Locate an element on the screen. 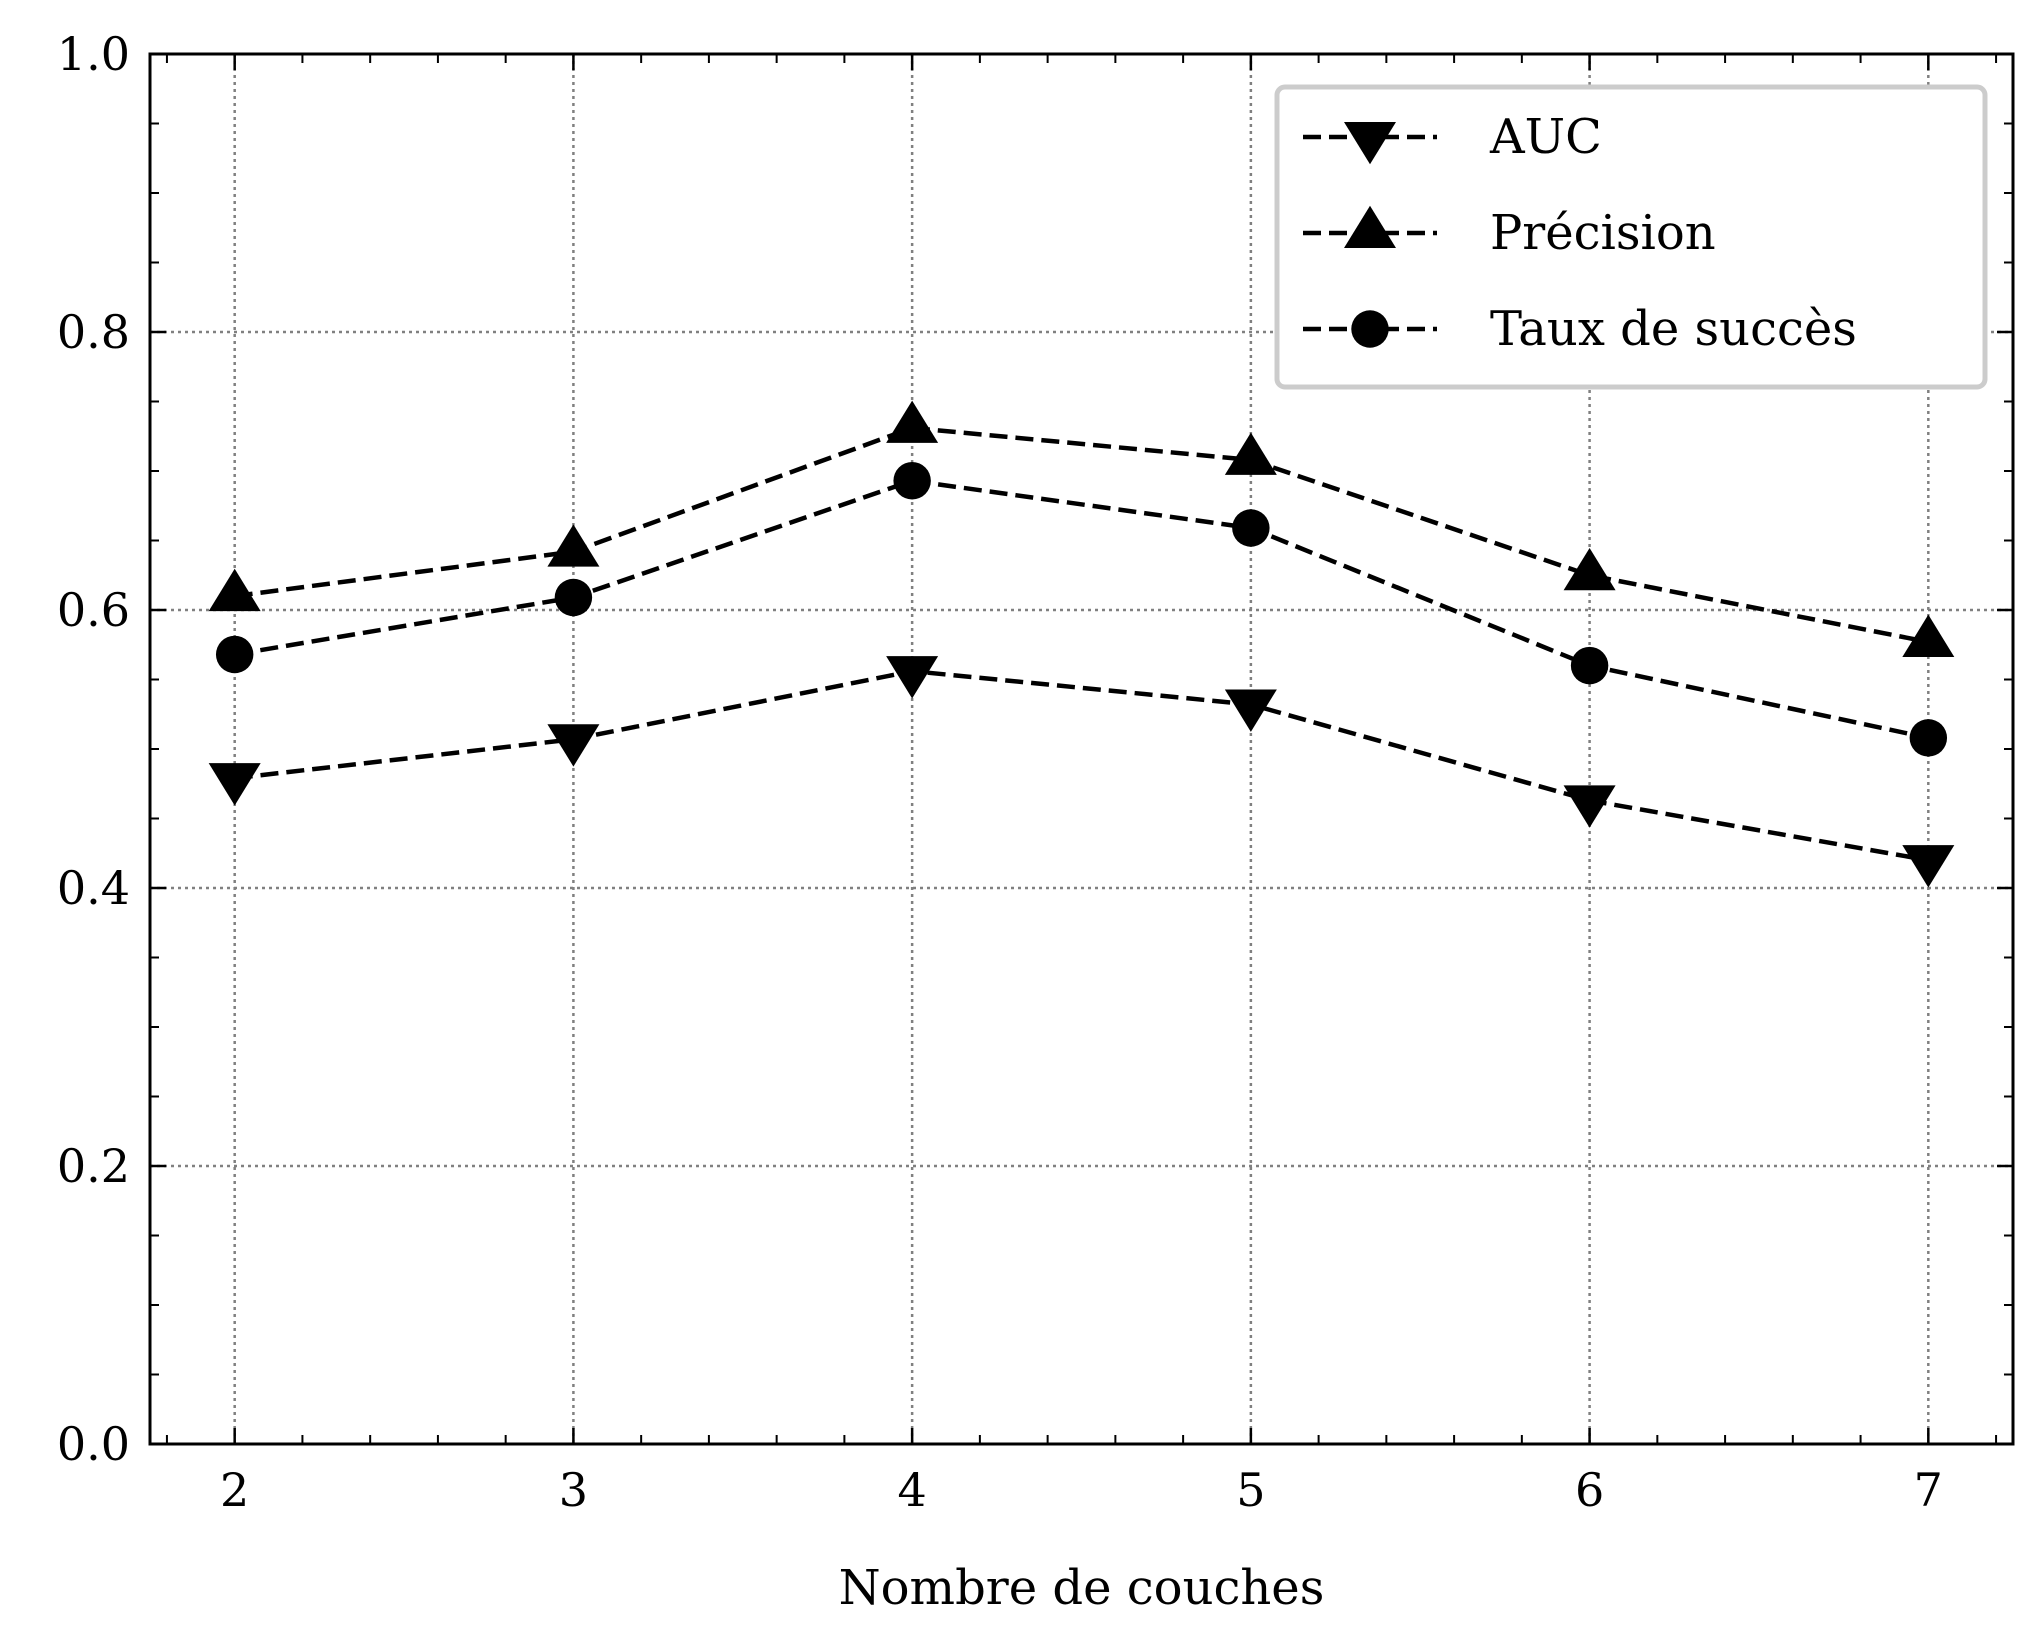 This screenshot has width=2039, height=1649. x-tick-label: 7 is located at coordinates (1928, 1490).